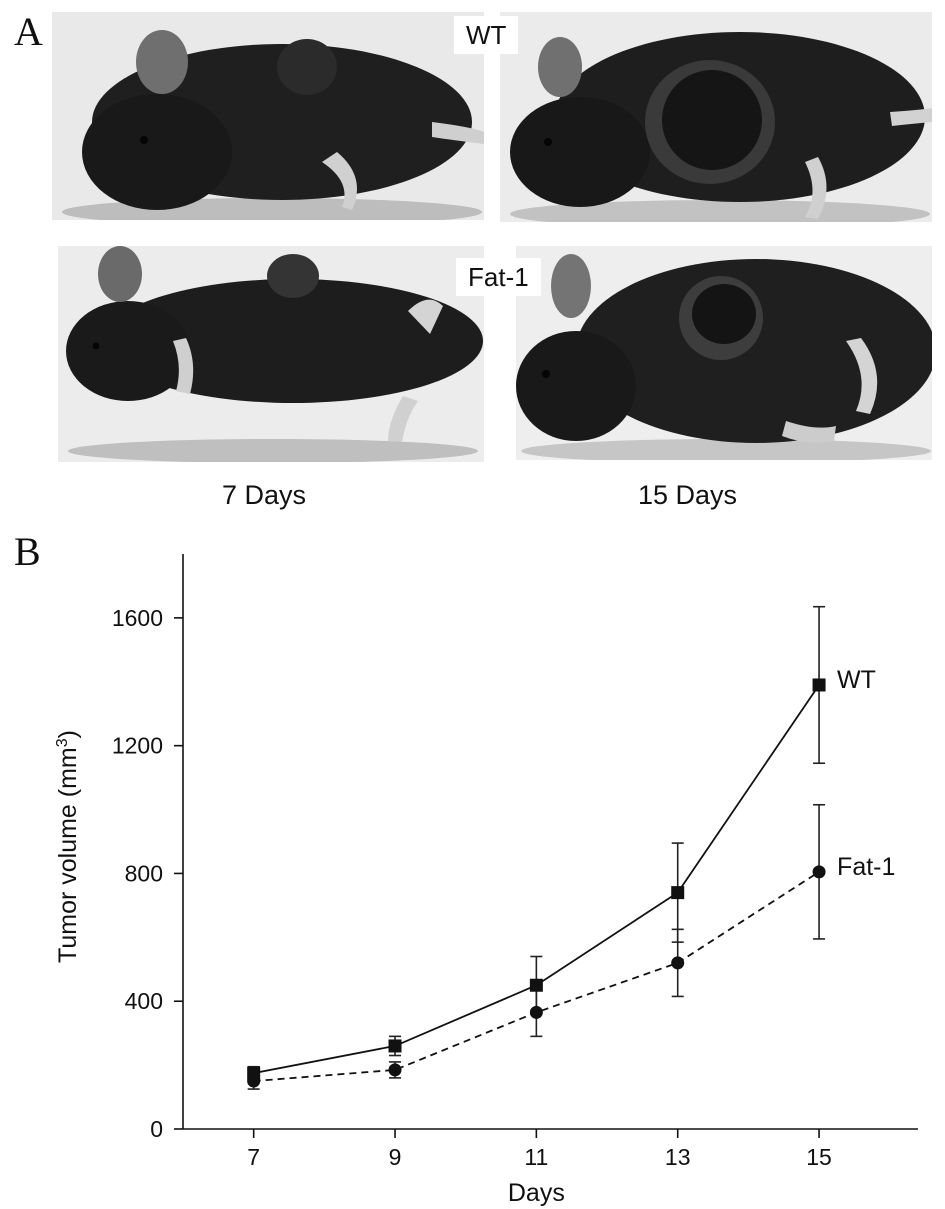 This screenshot has height=1209, width=945. What do you see at coordinates (144, 873) in the screenshot?
I see `y-tick-label: 800` at bounding box center [144, 873].